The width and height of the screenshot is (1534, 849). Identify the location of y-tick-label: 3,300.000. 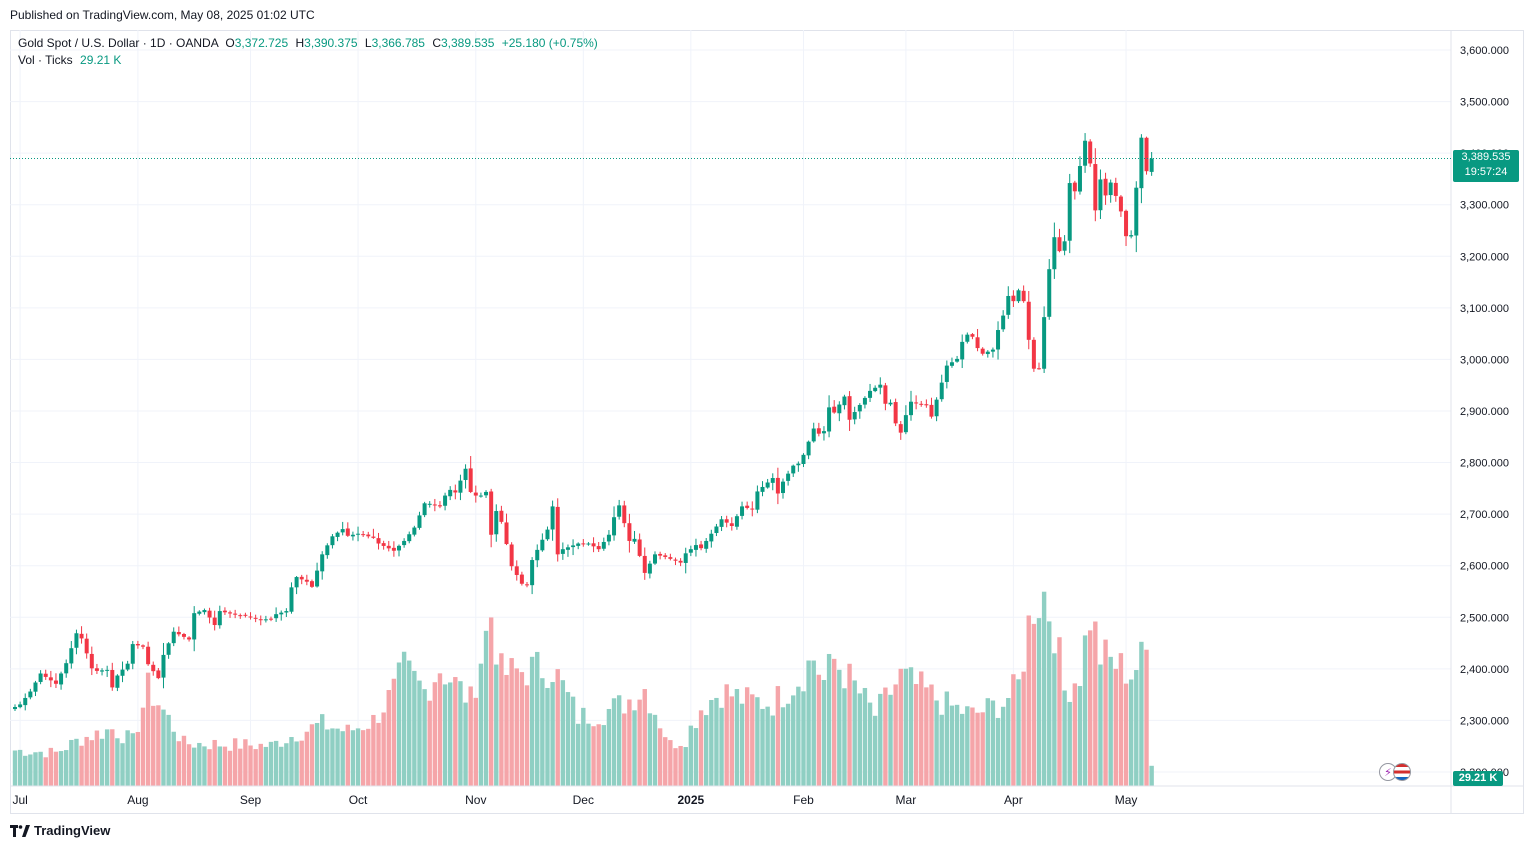
(1484, 206).